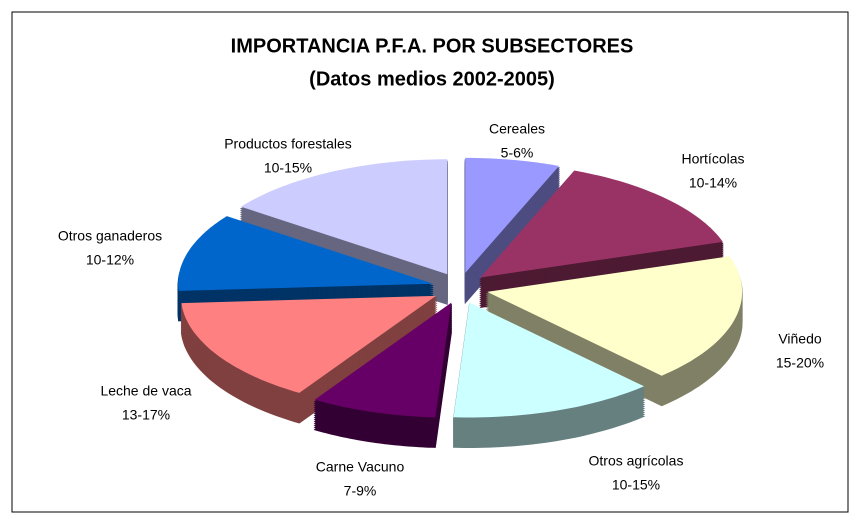 This screenshot has height=514, width=861. I want to click on slice-label: Hortícolas, so click(712, 159).